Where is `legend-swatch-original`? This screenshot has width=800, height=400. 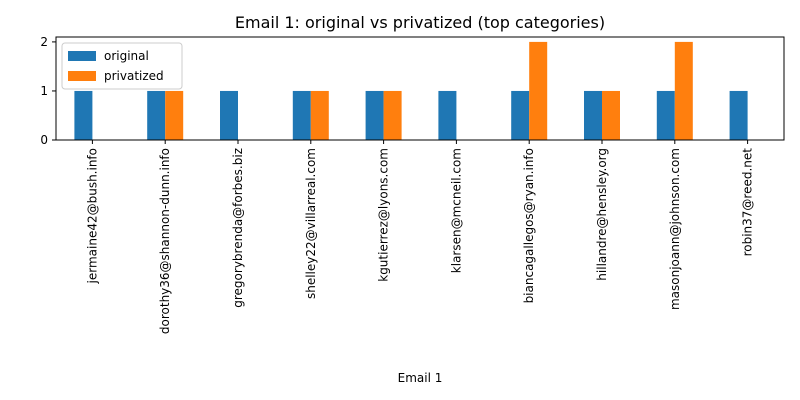
legend-swatch-original is located at coordinates (82, 56).